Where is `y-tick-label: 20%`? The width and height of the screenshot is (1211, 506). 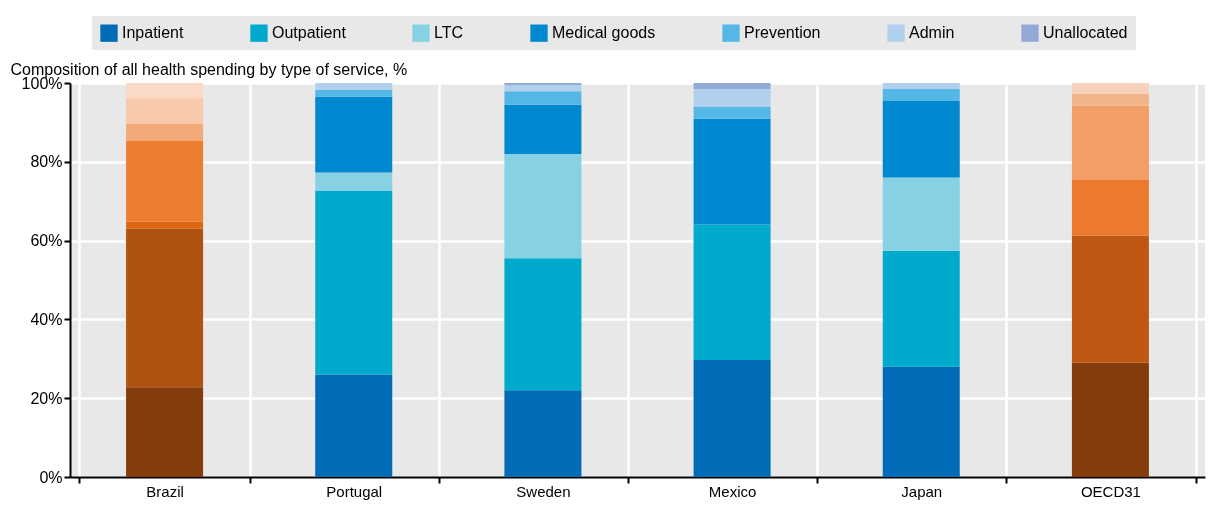 y-tick-label: 20% is located at coordinates (46, 398).